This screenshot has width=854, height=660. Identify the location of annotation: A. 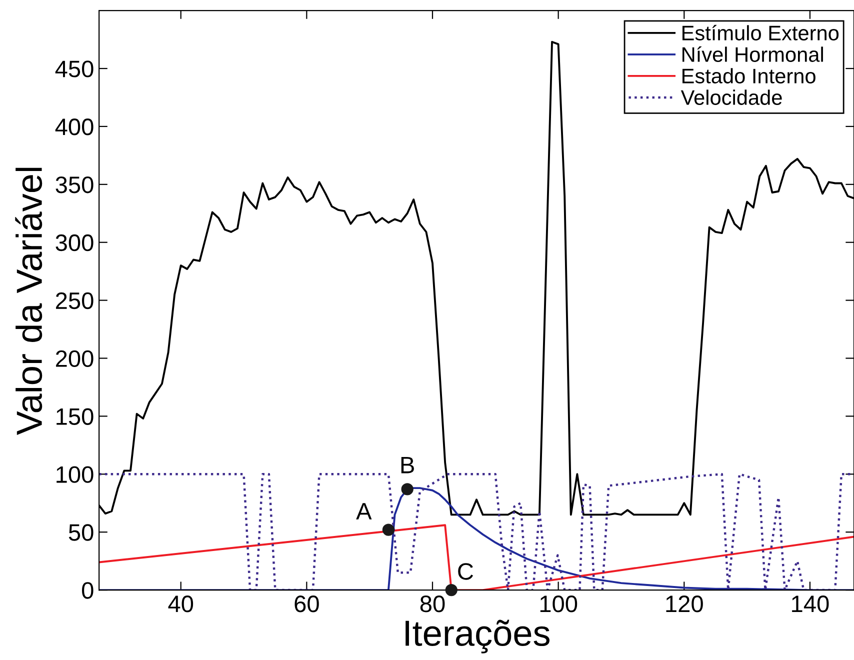
(364, 511).